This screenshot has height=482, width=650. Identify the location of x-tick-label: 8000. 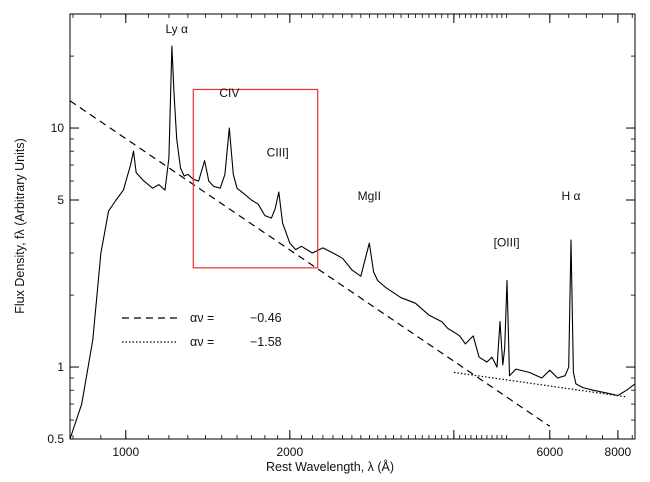
(618, 452).